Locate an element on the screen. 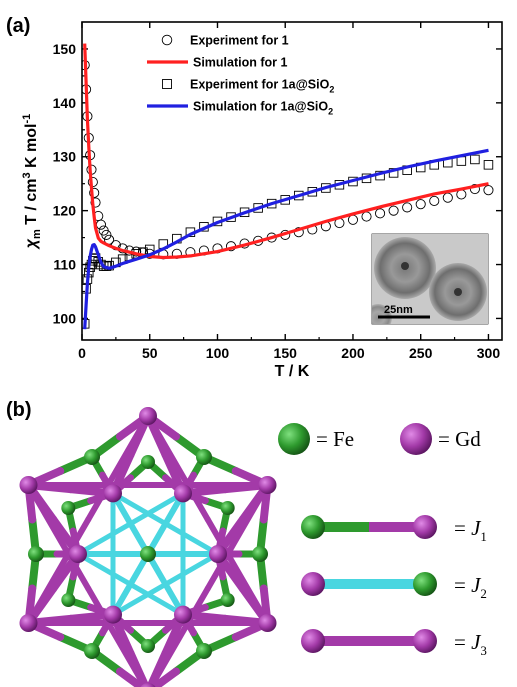 The width and height of the screenshot is (517, 687). coupling-key-J3: = J3 is located at coordinates (394, 643).